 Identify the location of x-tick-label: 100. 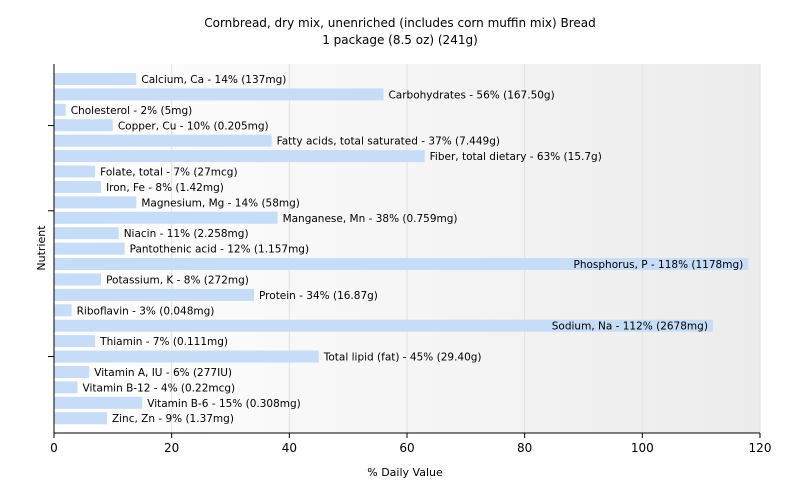
(642, 448).